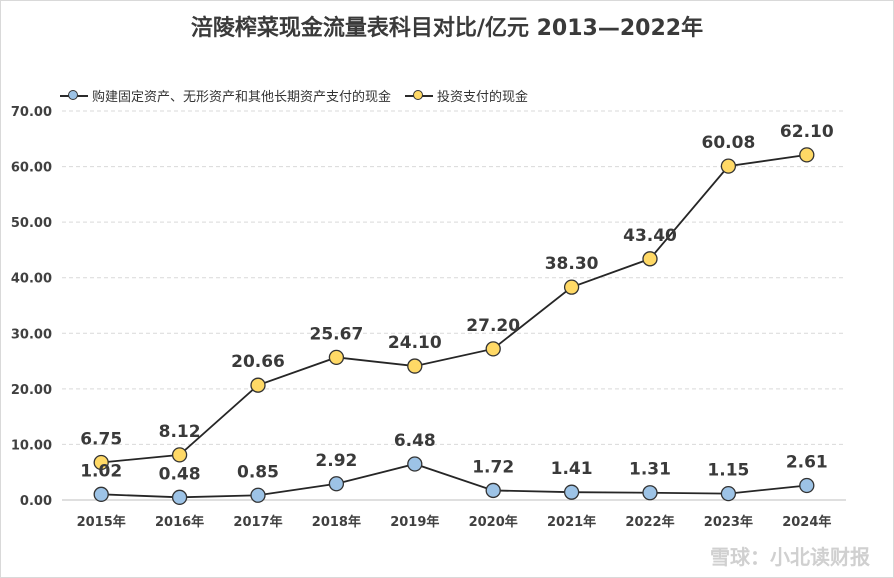 This screenshot has height=578, width=894. What do you see at coordinates (31, 390) in the screenshot?
I see `y-tick-label: 20.00` at bounding box center [31, 390].